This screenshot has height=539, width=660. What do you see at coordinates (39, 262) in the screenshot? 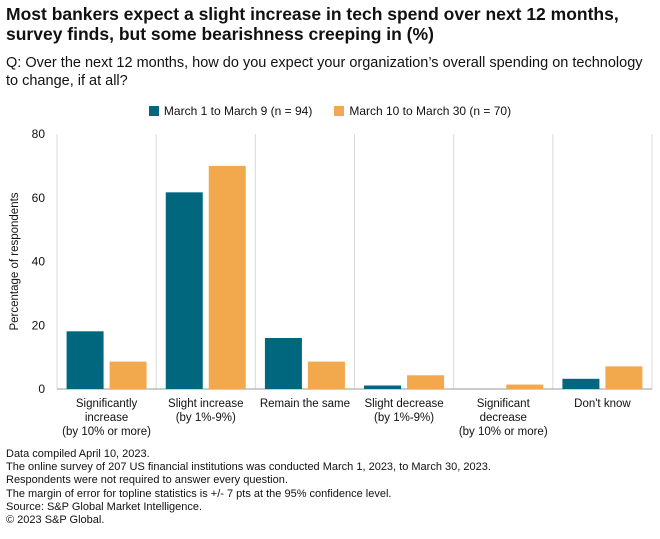
I see `y-tick-label: 40` at bounding box center [39, 262].